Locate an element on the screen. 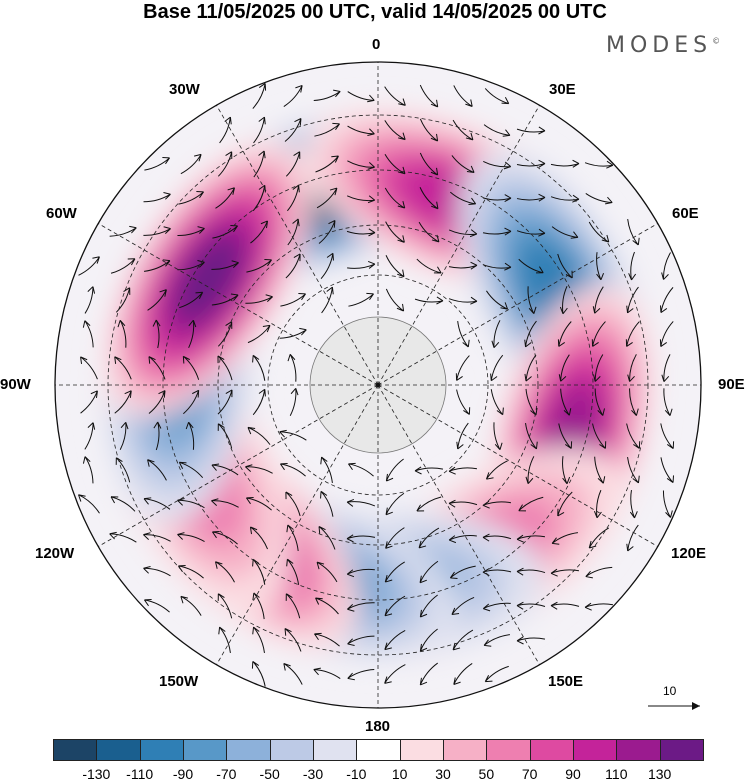 This screenshot has height=783, width=750. south-pole-marker is located at coordinates (378, 385).